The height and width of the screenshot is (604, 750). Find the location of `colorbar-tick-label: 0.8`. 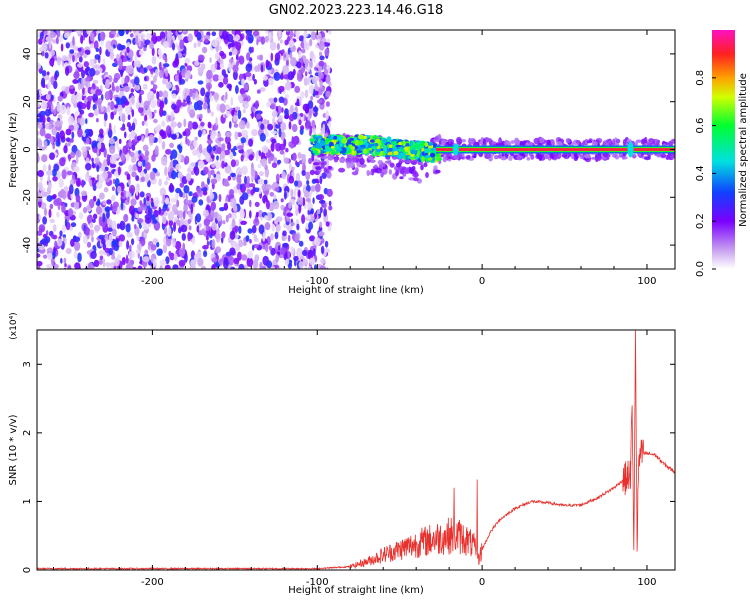

colorbar-tick-label: 0.8 is located at coordinates (700, 78).